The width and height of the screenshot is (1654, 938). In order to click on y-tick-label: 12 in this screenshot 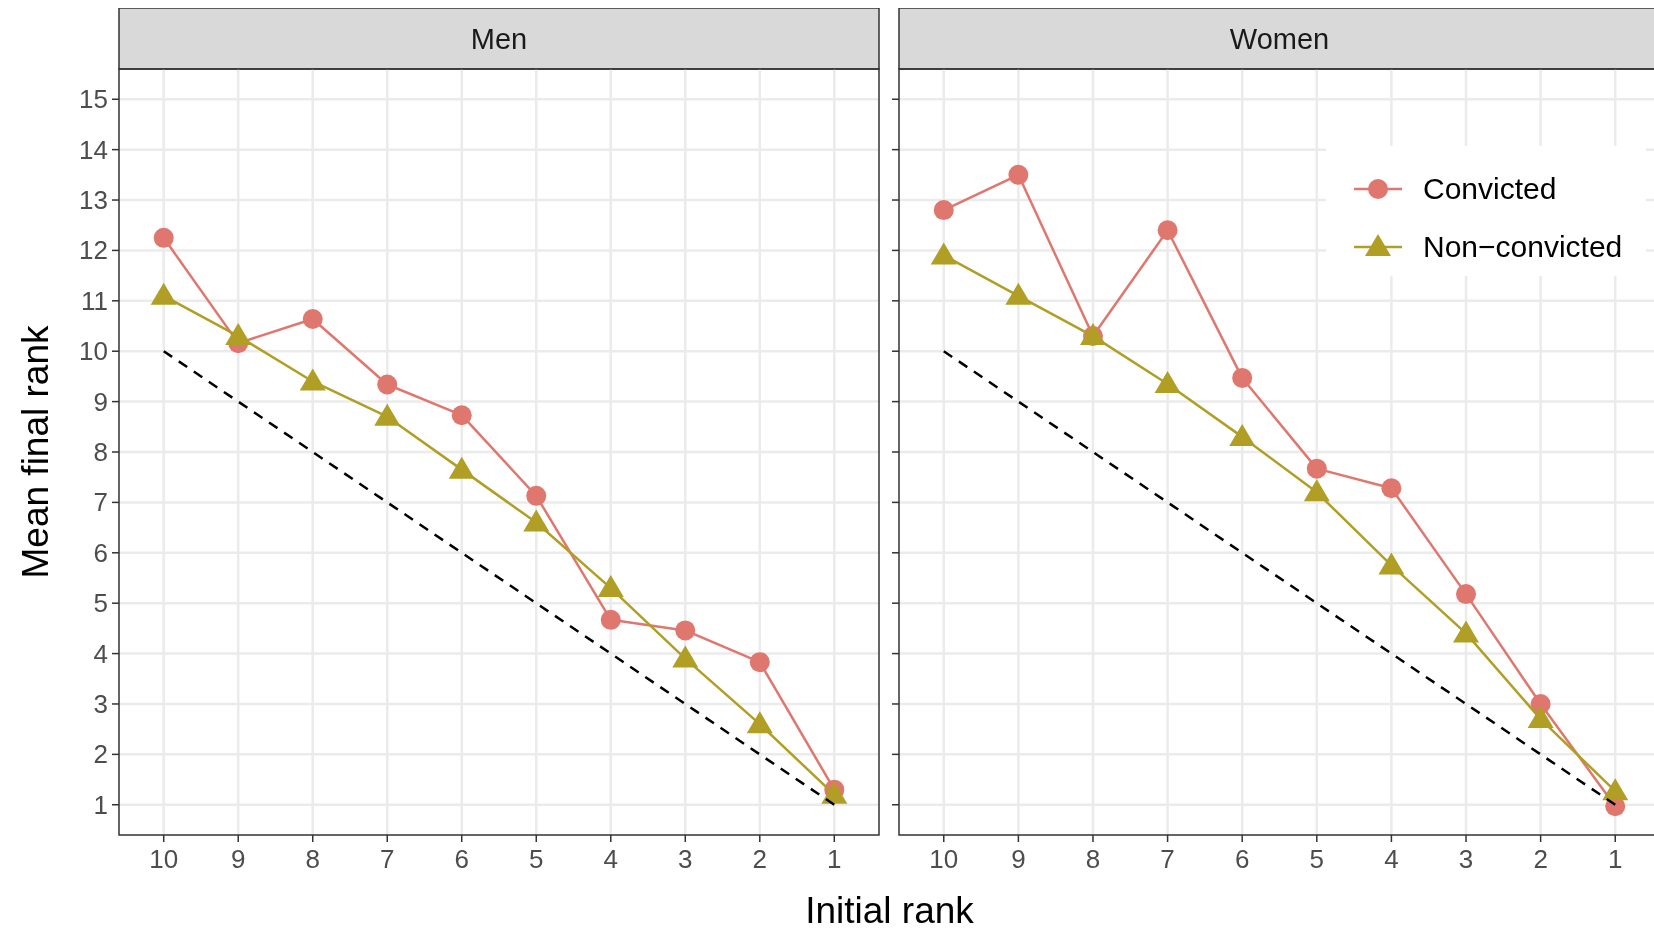, I will do `click(93, 250)`.